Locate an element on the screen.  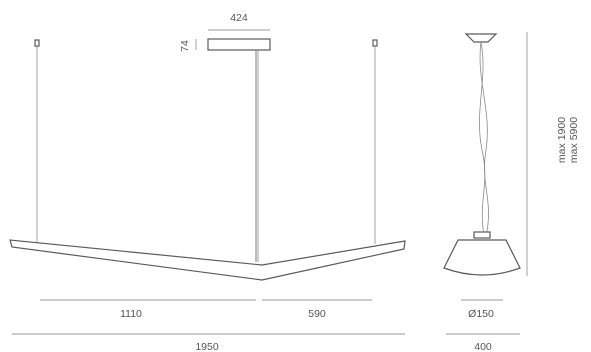
left-wire-anchor is located at coordinates (37, 43).